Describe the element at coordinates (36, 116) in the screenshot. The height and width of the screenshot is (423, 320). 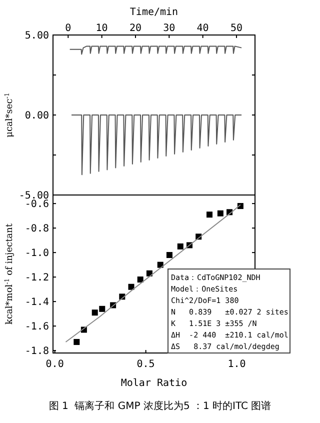
I see `y-tick-label: 0.00` at that location.